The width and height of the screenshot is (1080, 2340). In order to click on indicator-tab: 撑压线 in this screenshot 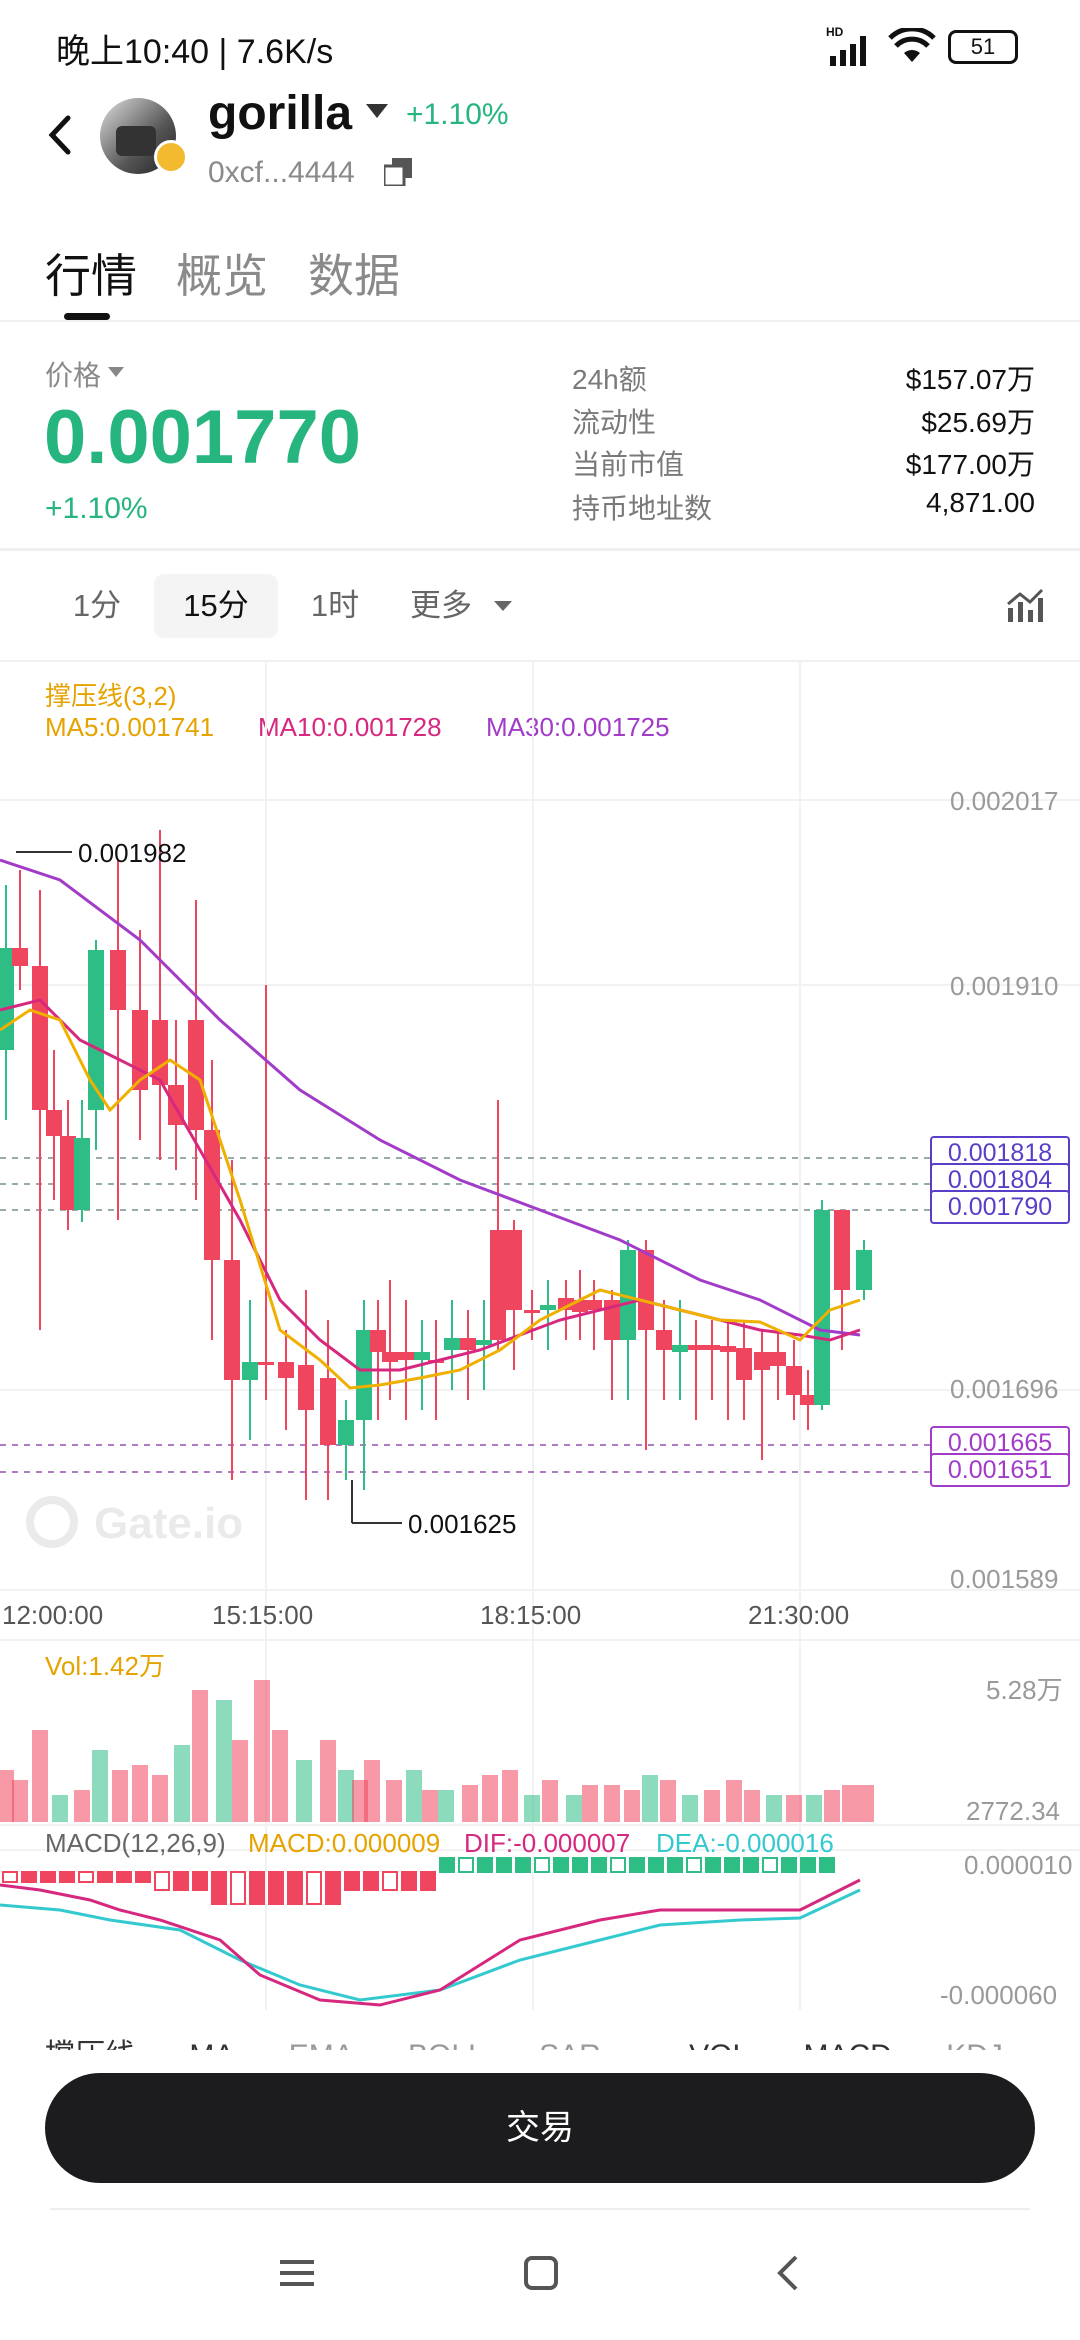, I will do `click(90, 2044)`.